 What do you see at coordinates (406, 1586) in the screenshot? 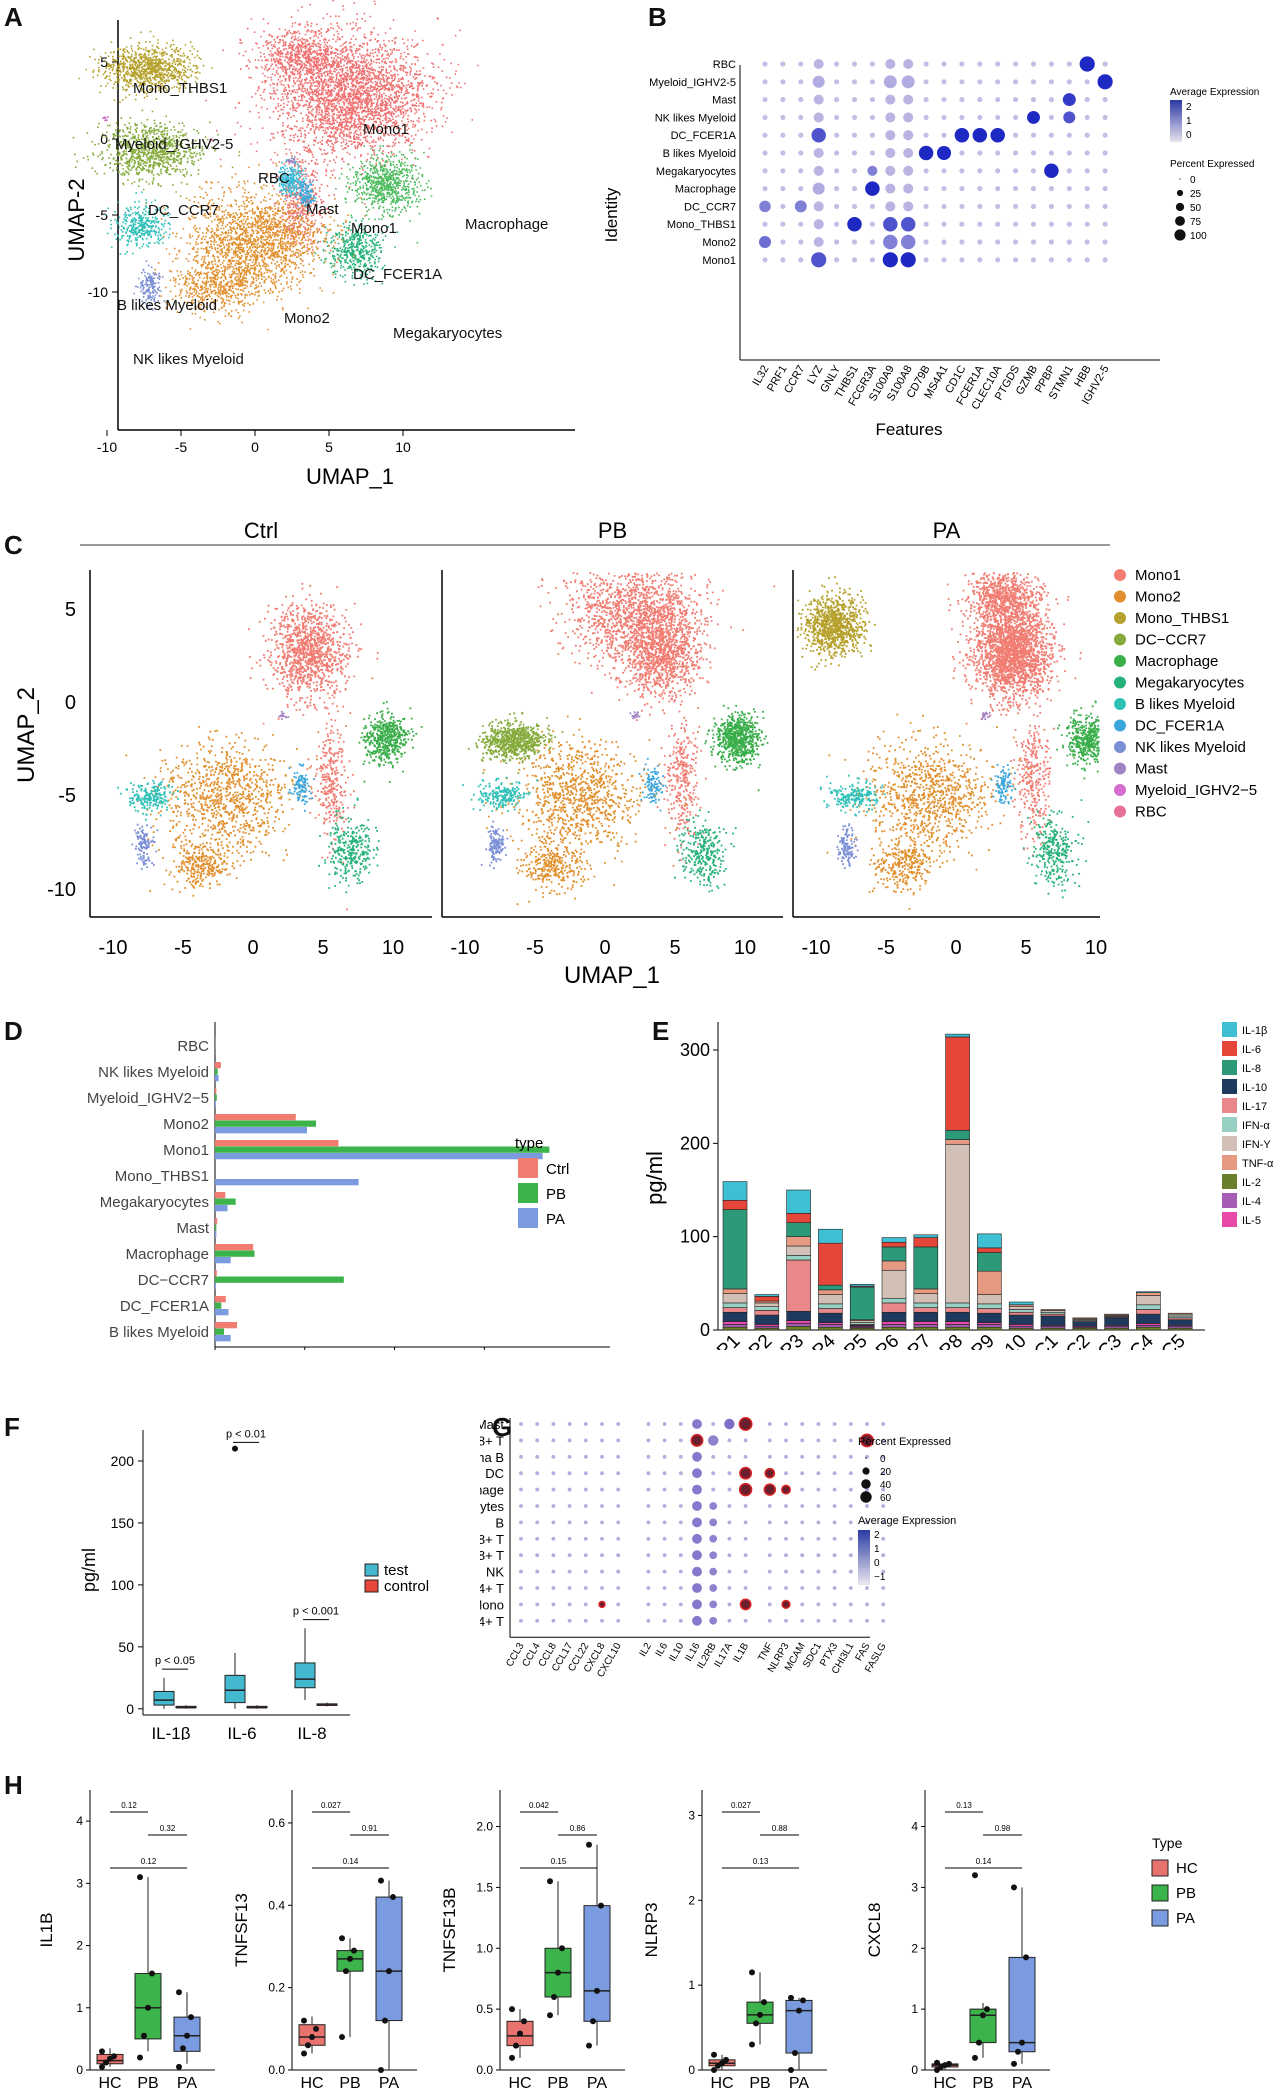
I see `box-f-legend-label: control` at bounding box center [406, 1586].